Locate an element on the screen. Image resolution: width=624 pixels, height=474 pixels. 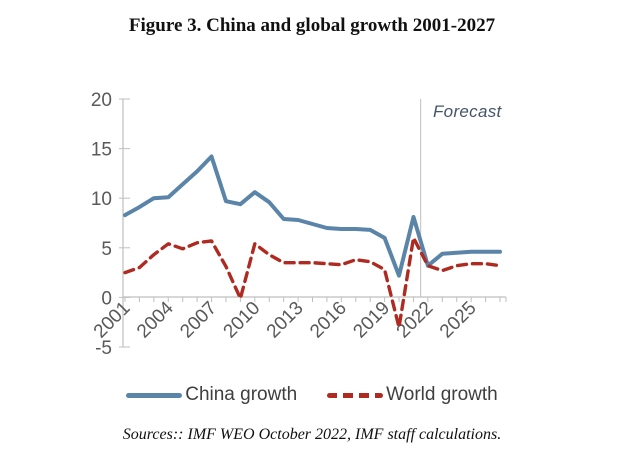
legend-label-world: World growth is located at coordinates (442, 394).